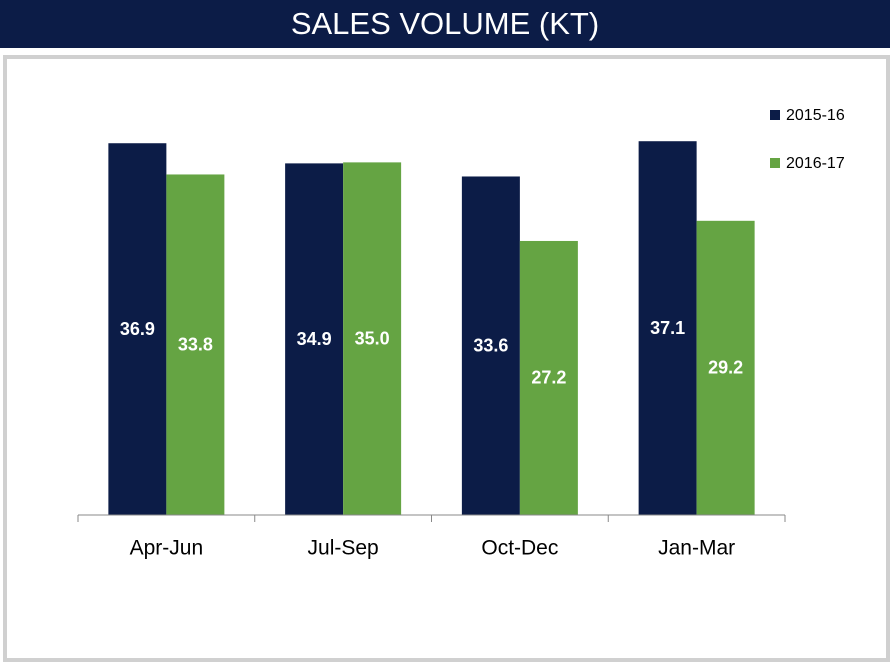 This screenshot has width=890, height=662. I want to click on value-label: 35.0, so click(372, 338).